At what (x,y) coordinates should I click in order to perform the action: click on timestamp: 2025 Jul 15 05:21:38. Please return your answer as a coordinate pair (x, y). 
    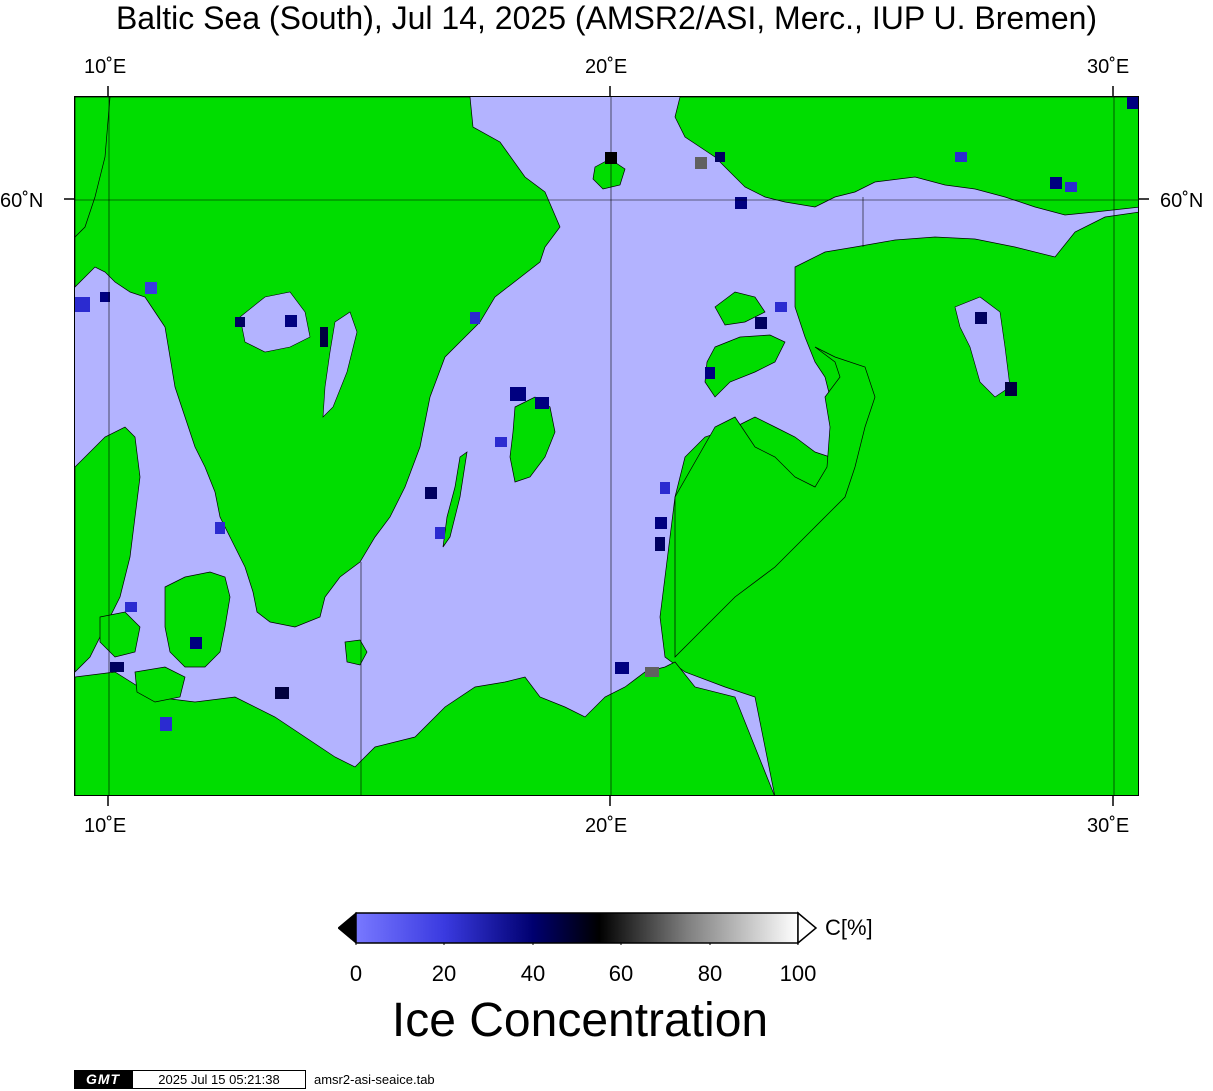
    Looking at the image, I should click on (219, 1079).